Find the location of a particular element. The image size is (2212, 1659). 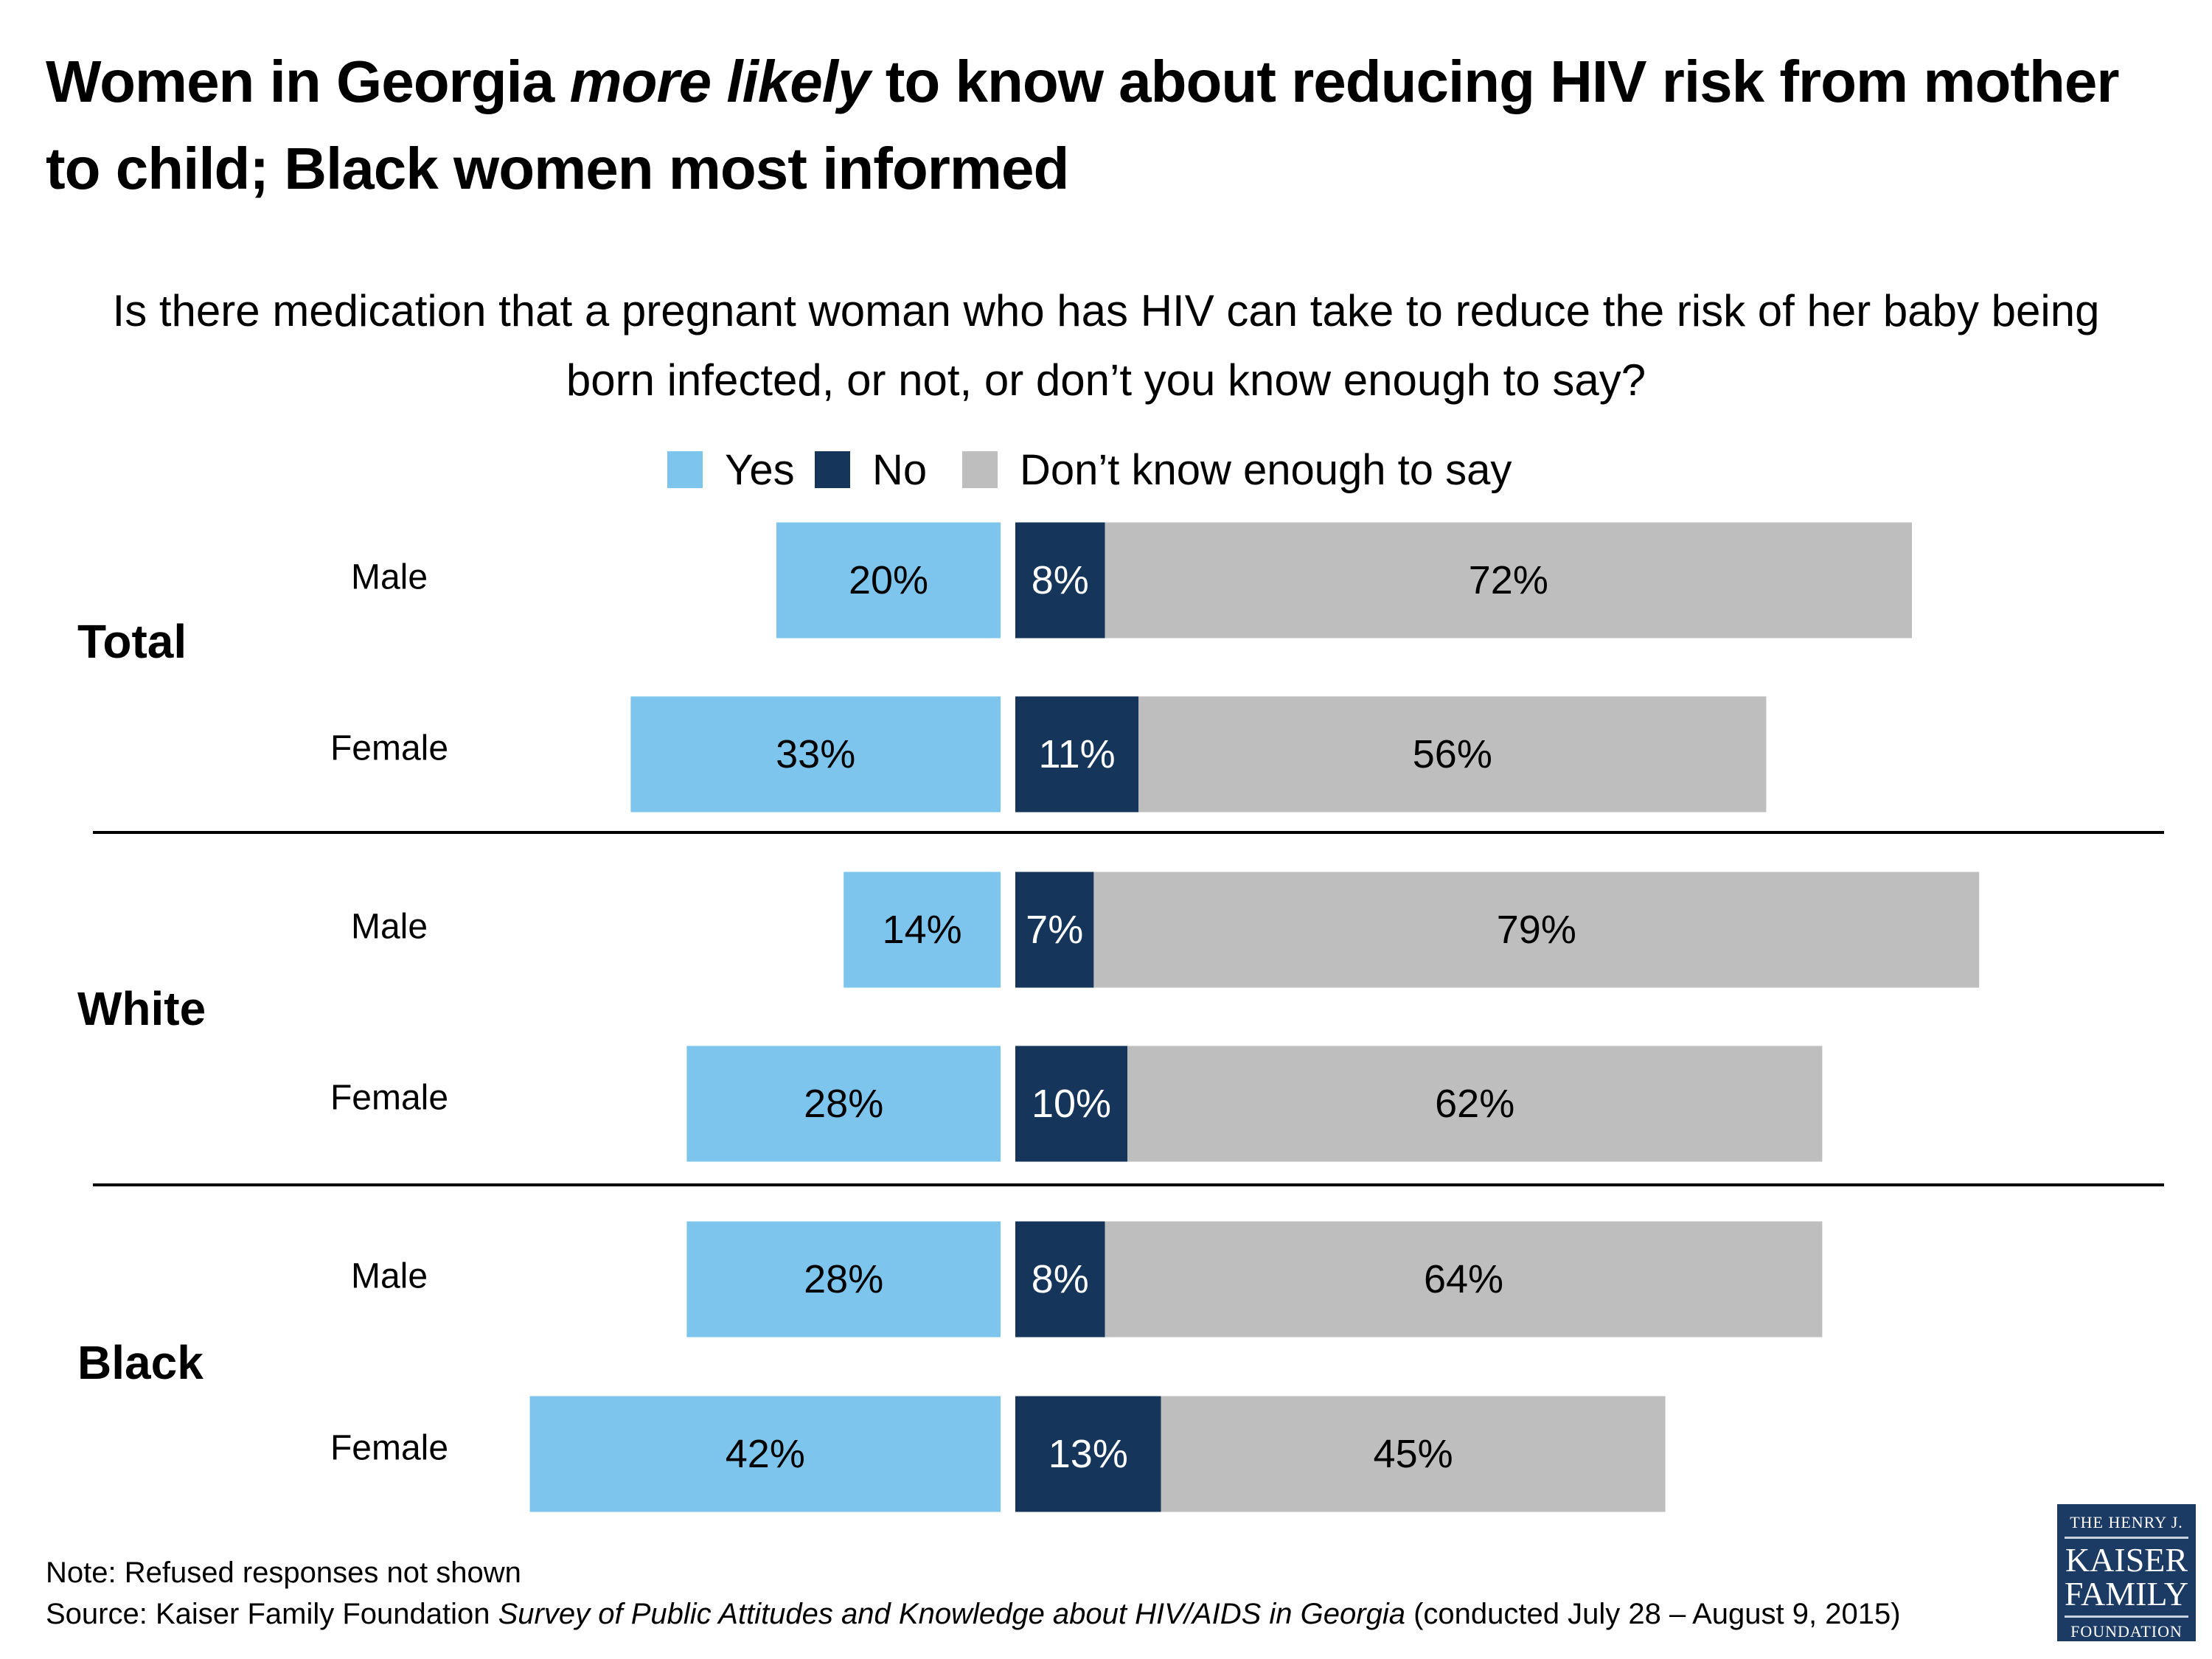

data-label-dont-know: 79% is located at coordinates (1536, 930).